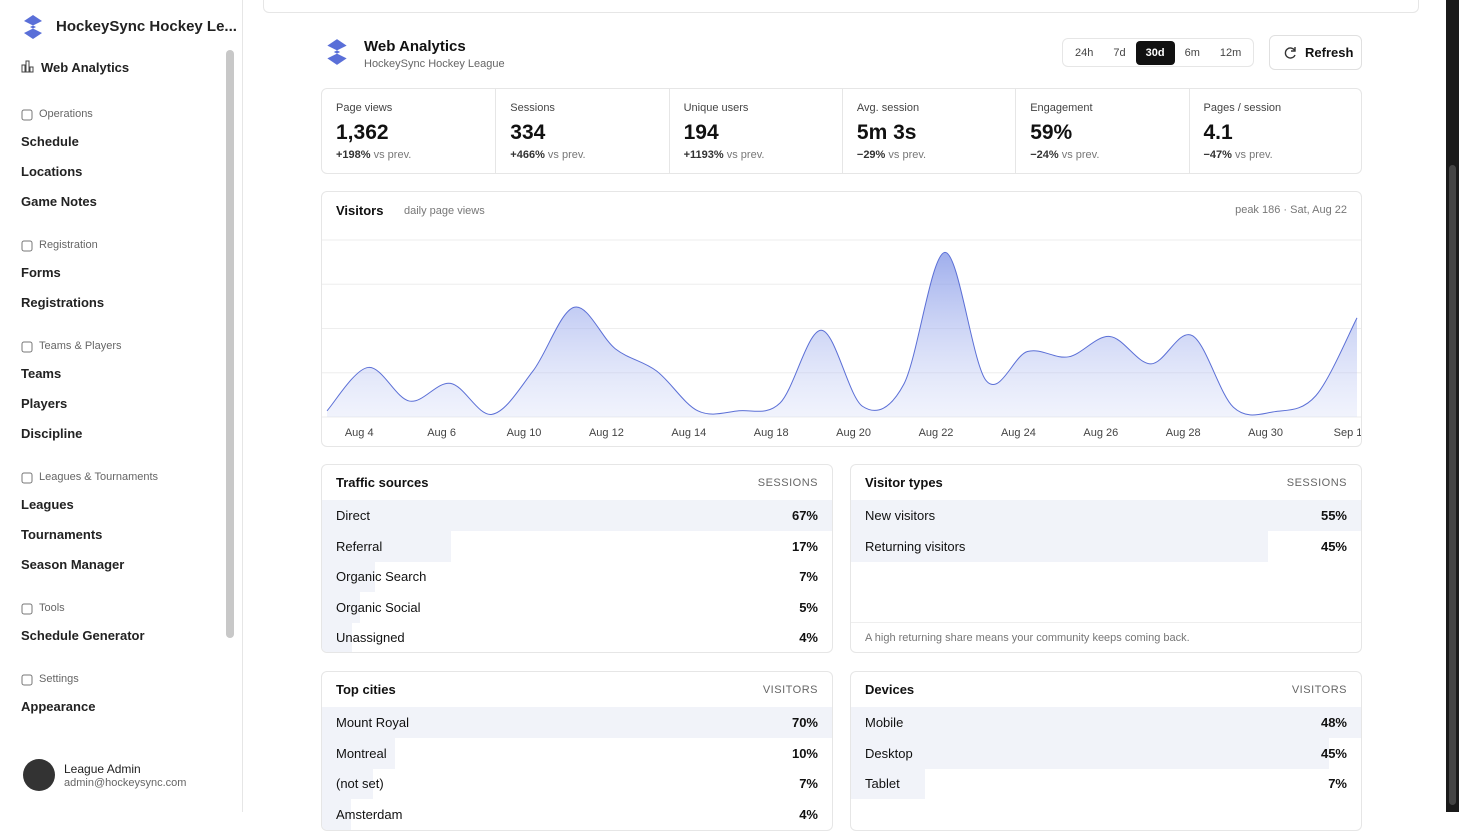  What do you see at coordinates (1230, 53) in the screenshot?
I see `range-option: 12m` at bounding box center [1230, 53].